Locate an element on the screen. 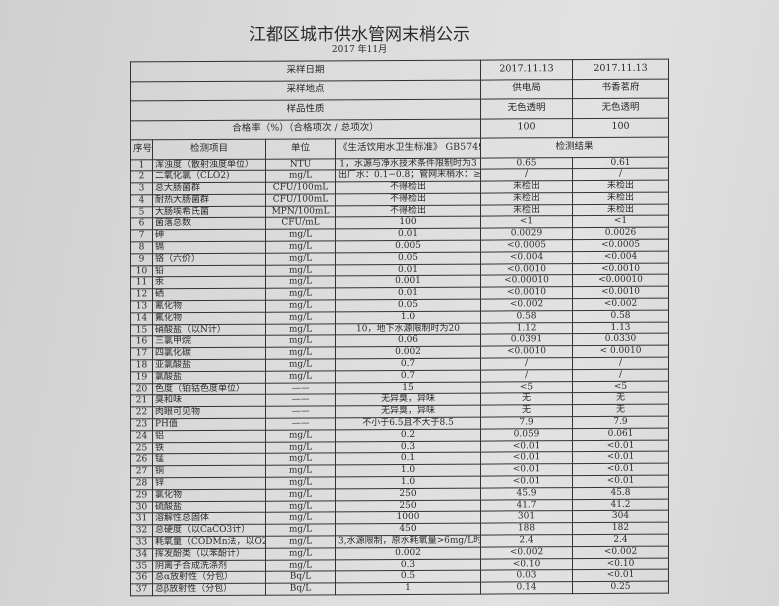 This screenshot has height=606, width=779. test-item: 铜 is located at coordinates (209, 471).